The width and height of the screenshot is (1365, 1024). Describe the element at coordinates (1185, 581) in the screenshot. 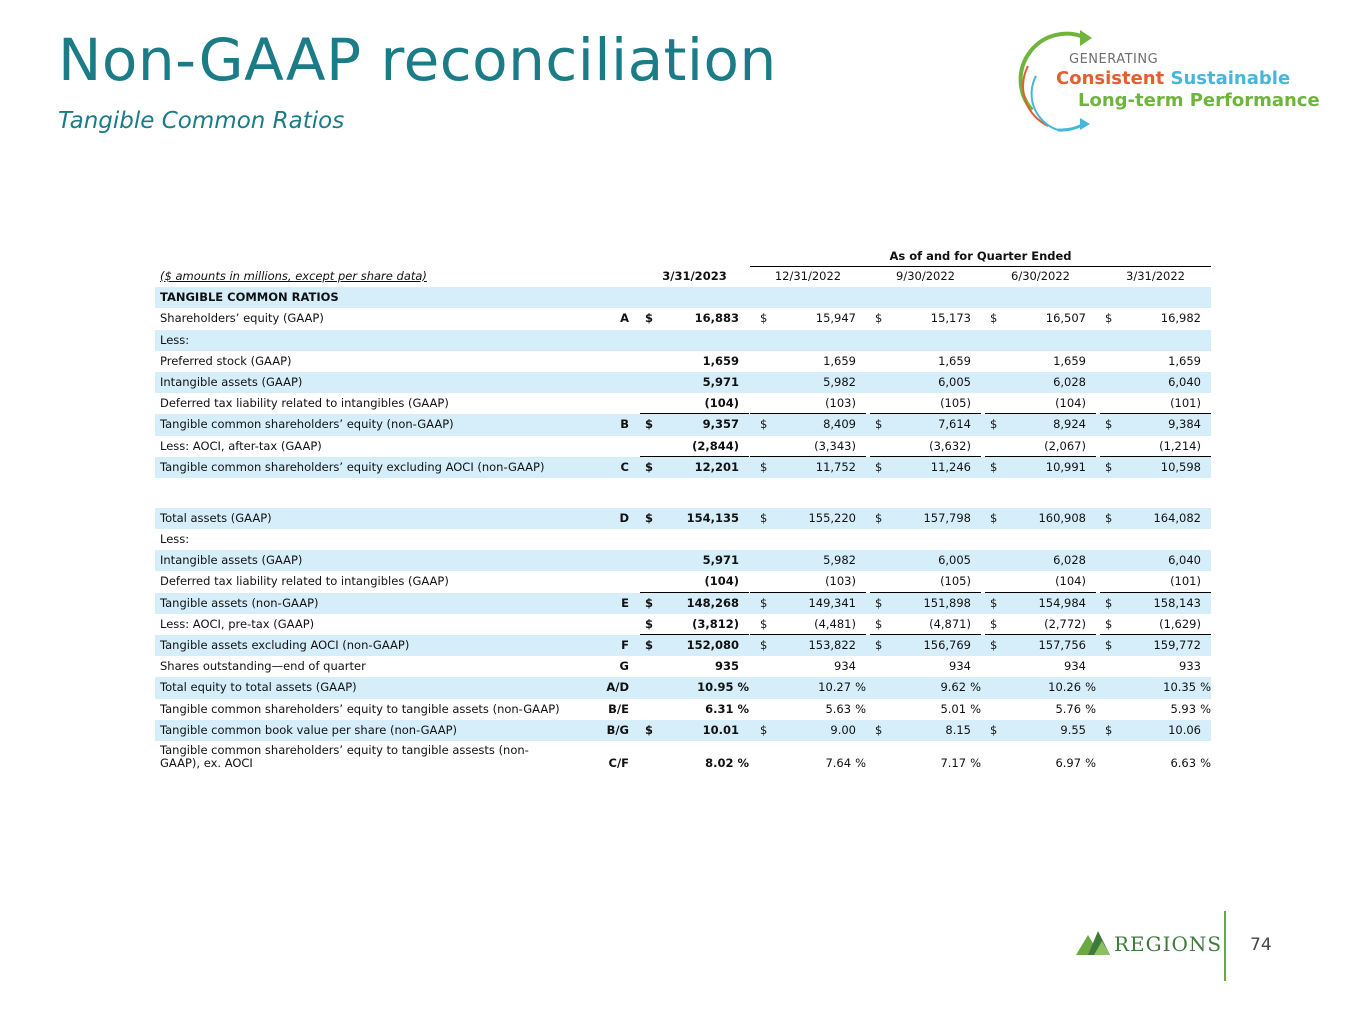

I see `value-cell: (101)` at that location.